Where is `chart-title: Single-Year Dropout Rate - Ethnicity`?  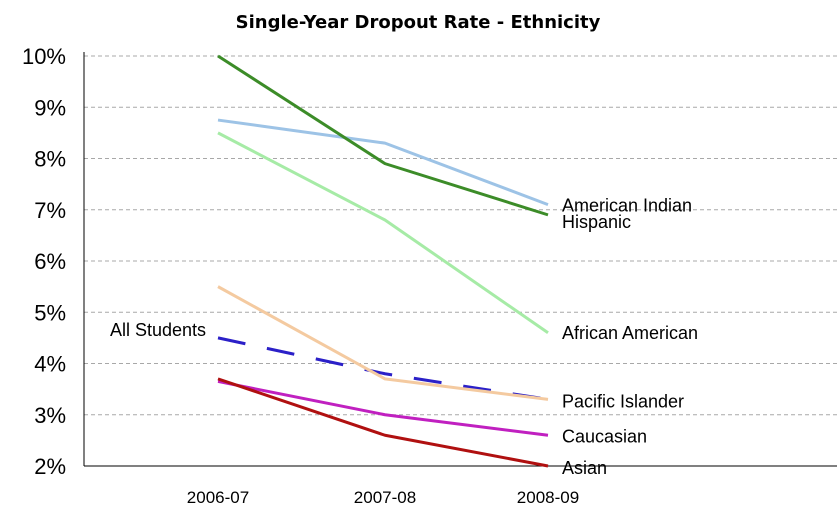 chart-title: Single-Year Dropout Rate - Ethnicity is located at coordinates (418, 22).